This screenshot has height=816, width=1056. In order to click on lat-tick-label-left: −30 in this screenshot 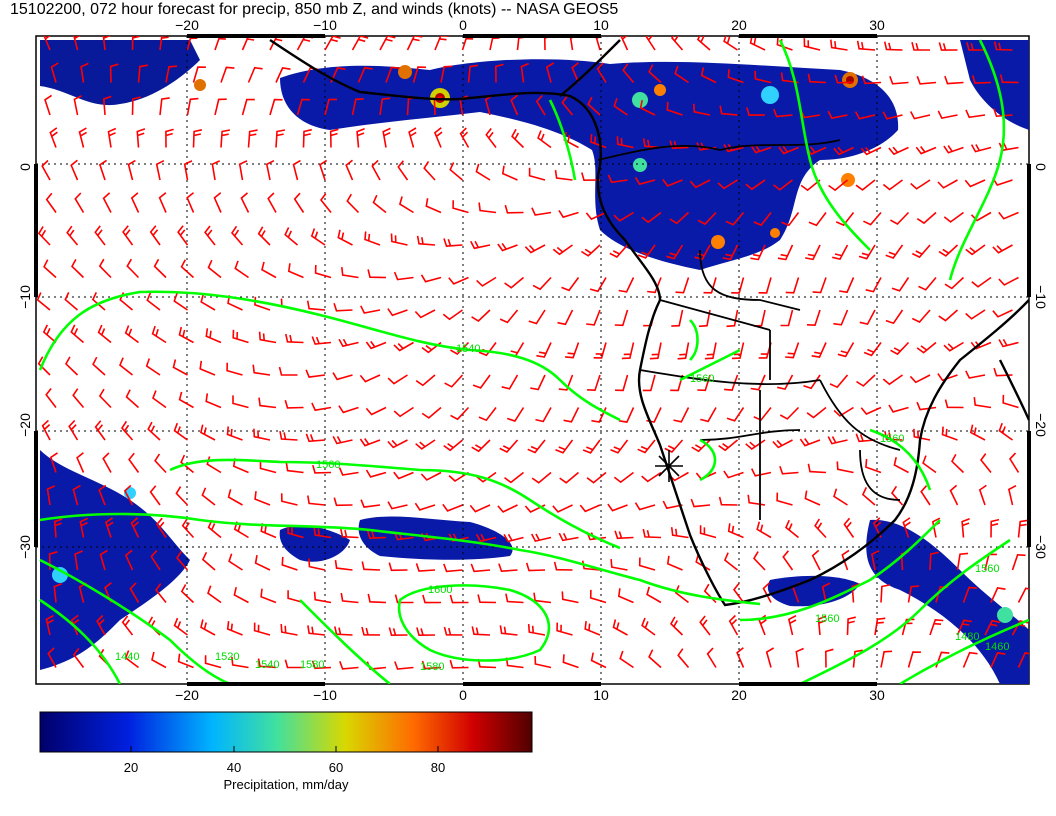, I will do `click(25, 547)`.